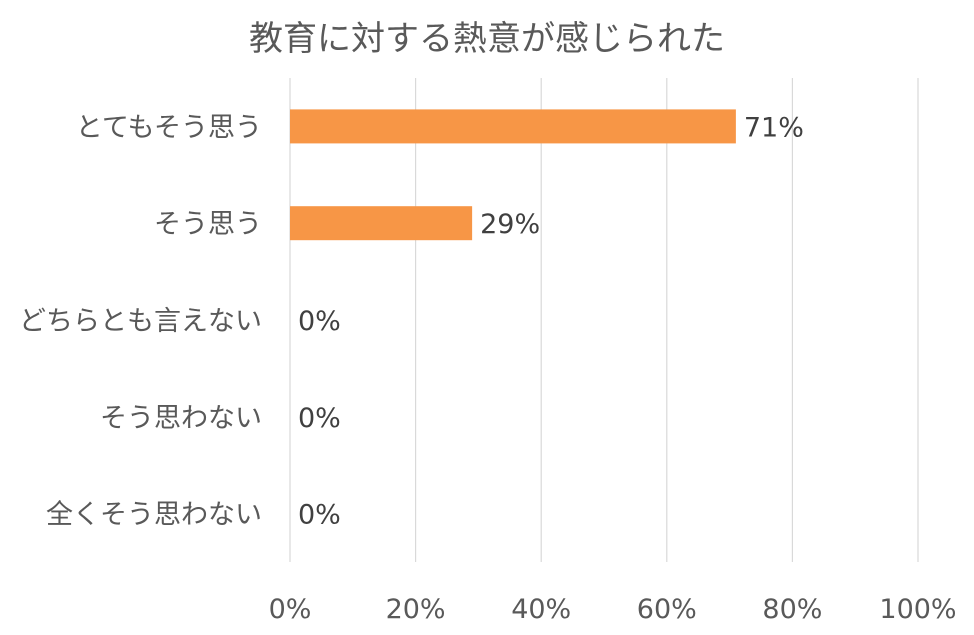 This screenshot has height=635, width=974. I want to click on chart-title: 教育に対する熱意が感じられた, so click(487, 39).